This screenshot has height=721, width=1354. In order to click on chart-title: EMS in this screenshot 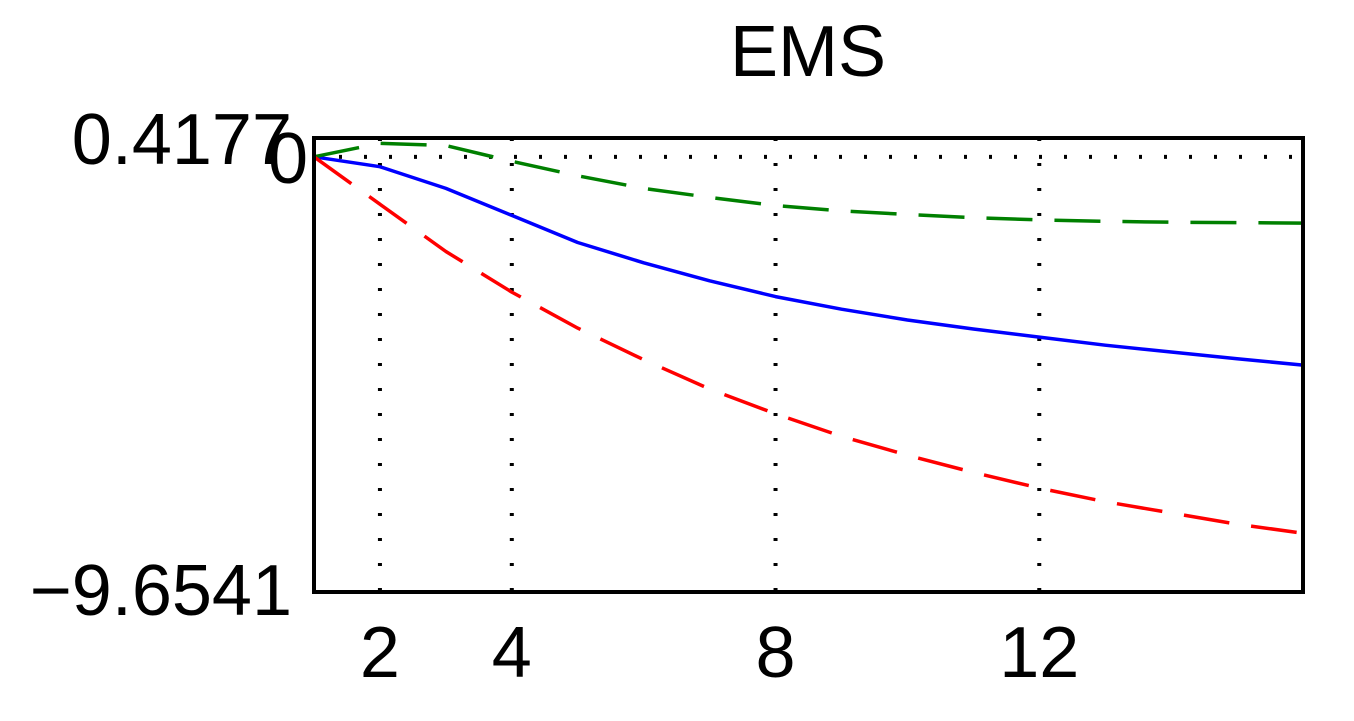, I will do `click(808, 52)`.